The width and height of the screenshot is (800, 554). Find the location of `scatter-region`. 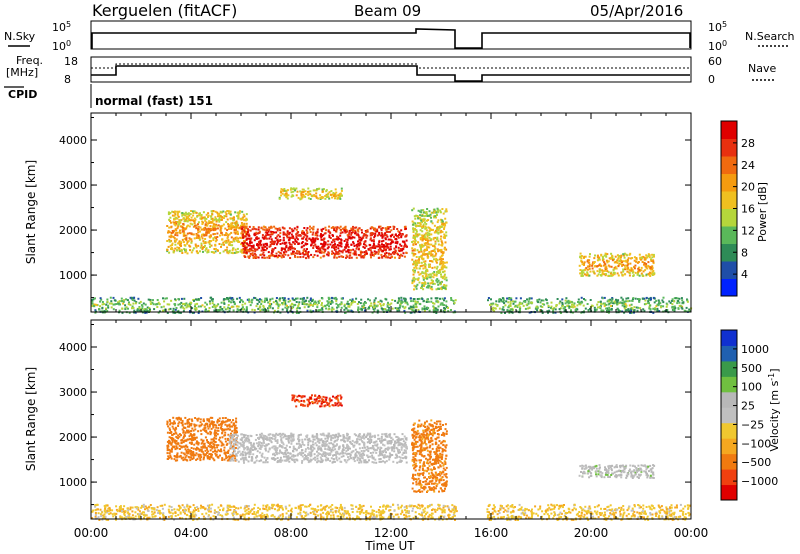

scatter-region is located at coordinates (429, 249).